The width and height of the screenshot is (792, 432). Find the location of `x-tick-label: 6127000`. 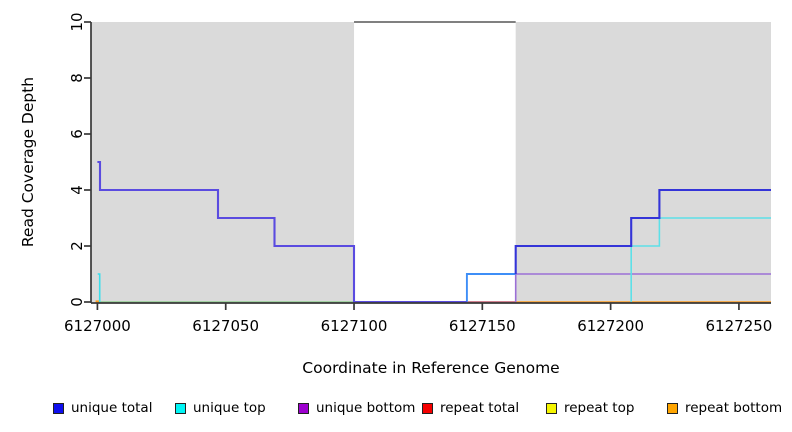

x-tick-label: 6127000 is located at coordinates (97, 326).